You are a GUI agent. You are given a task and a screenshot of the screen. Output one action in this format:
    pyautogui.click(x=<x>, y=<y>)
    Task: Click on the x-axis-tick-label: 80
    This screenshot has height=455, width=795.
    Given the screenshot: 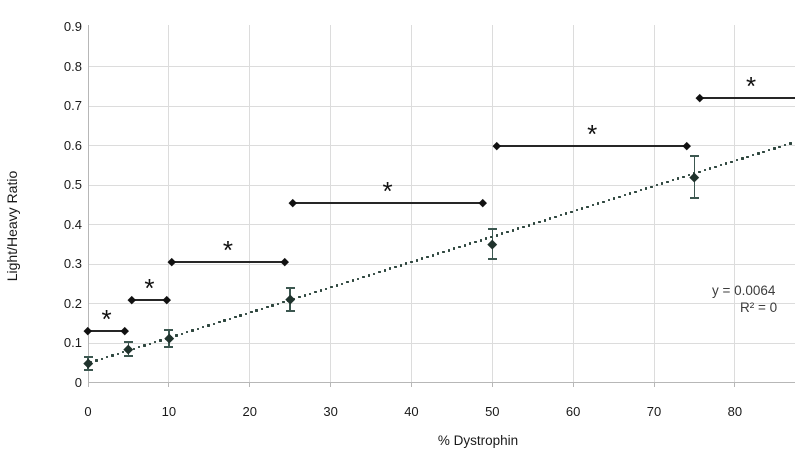 What is the action you would take?
    pyautogui.click(x=735, y=411)
    